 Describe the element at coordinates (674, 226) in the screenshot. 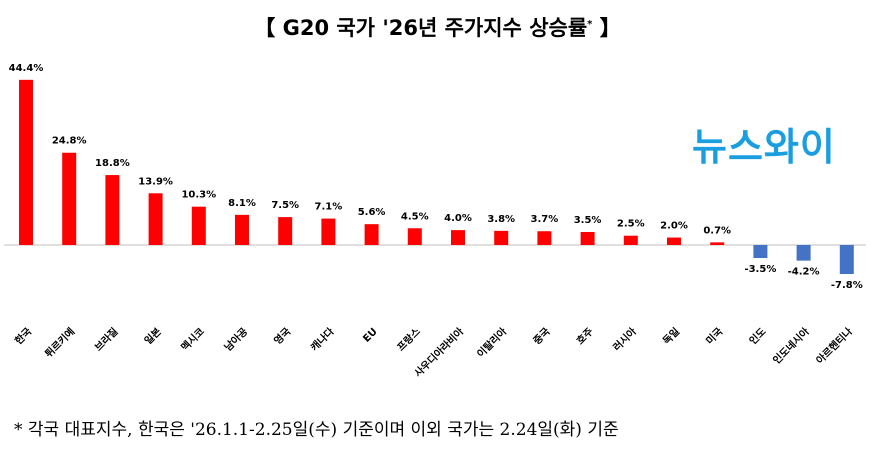

I see `data-label: 2.0%` at that location.